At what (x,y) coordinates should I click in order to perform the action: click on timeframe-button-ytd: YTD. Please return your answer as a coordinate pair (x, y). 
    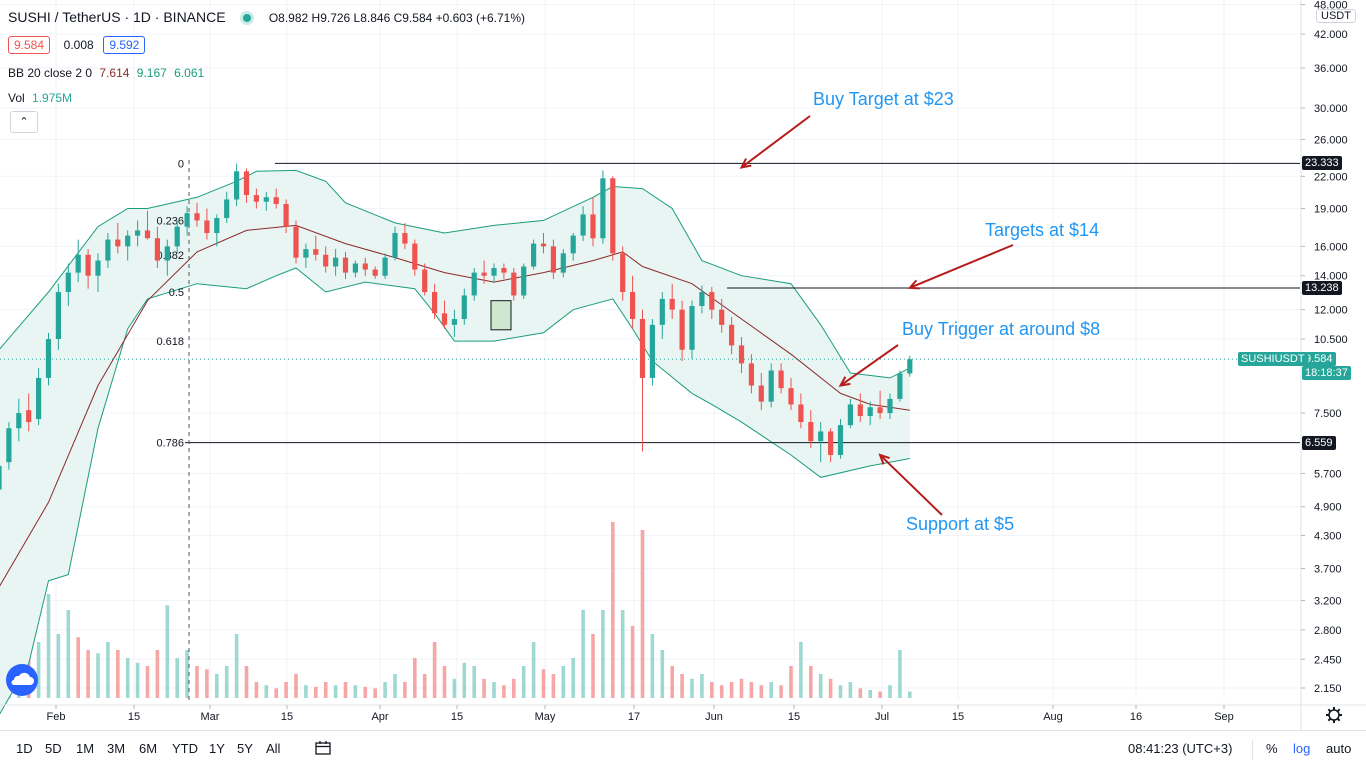
    Looking at the image, I should click on (185, 748).